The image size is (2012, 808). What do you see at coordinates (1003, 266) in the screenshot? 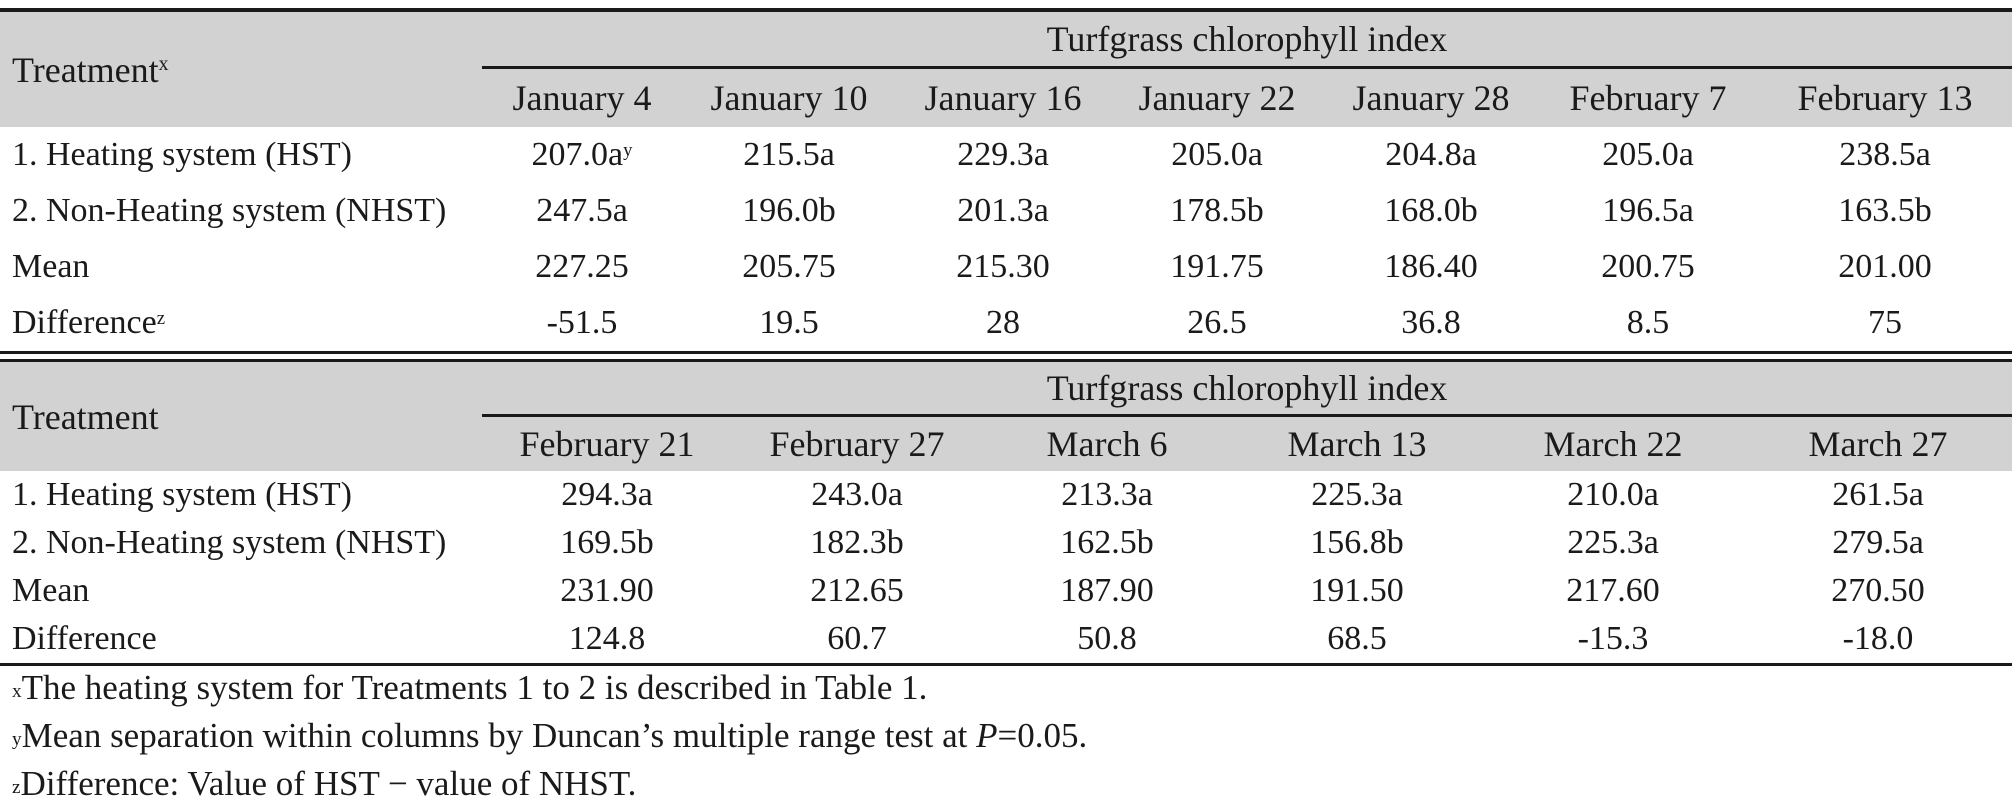
I see `table-cell: 215.30` at bounding box center [1003, 266].